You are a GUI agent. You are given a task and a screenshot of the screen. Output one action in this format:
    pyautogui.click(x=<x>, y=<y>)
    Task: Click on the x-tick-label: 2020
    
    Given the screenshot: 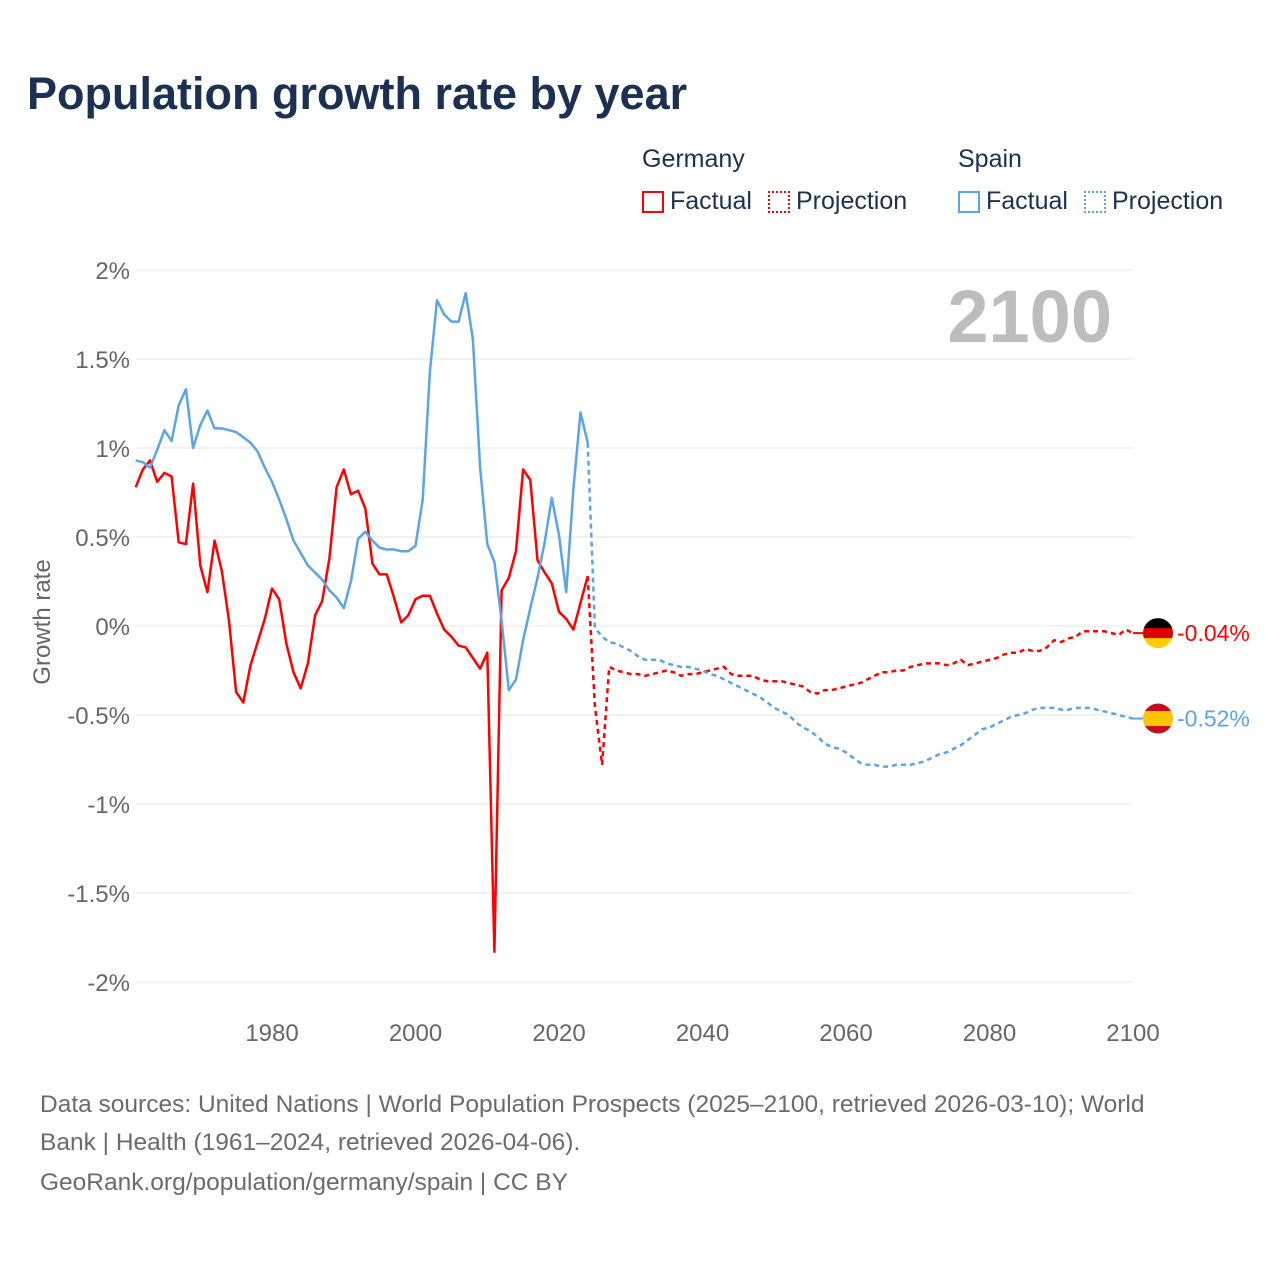 What is the action you would take?
    pyautogui.click(x=558, y=1033)
    